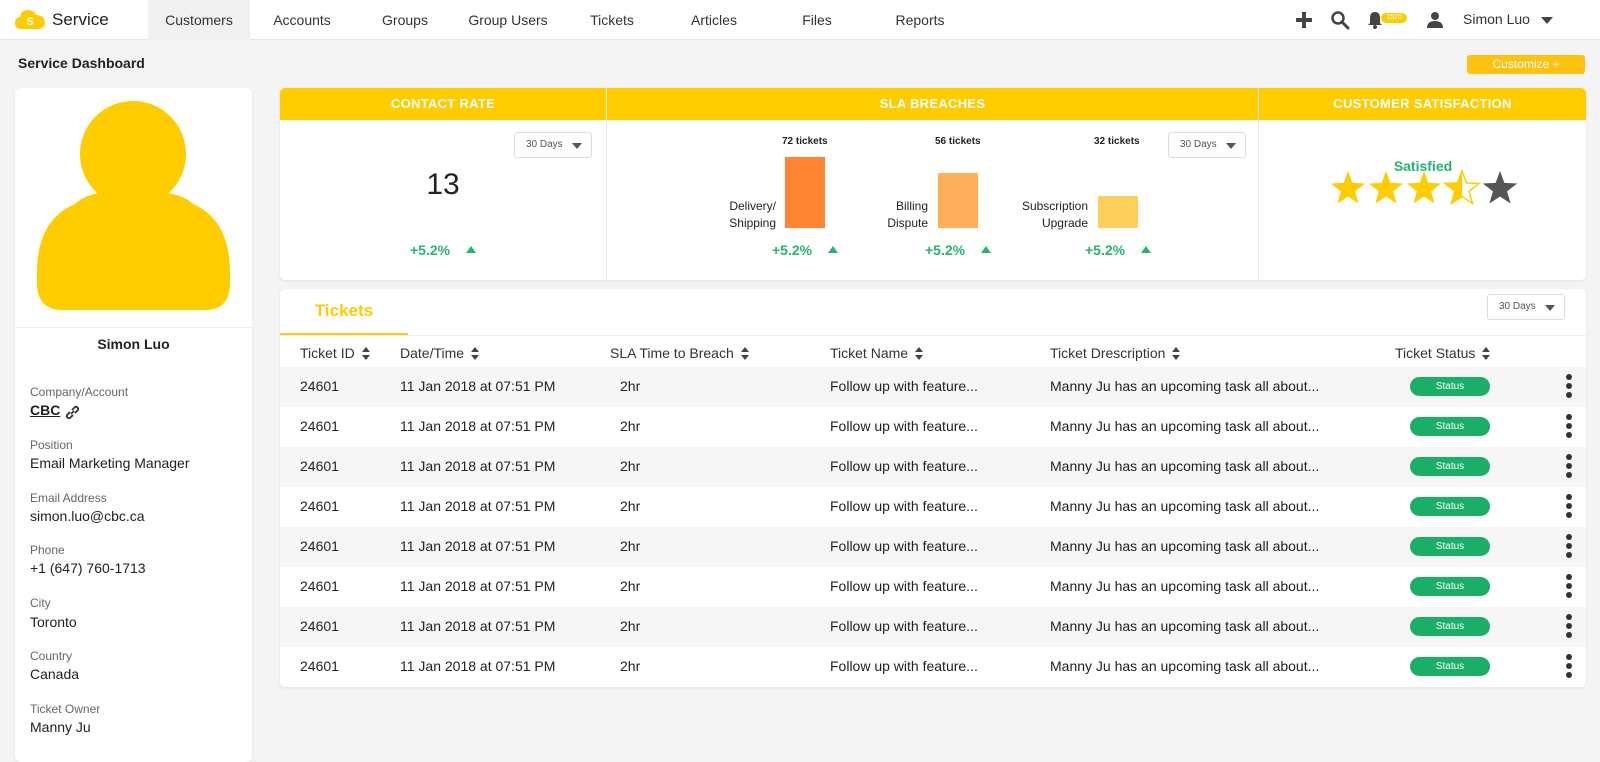 The image size is (1600, 762). Describe the element at coordinates (45, 410) in the screenshot. I see `company-link: CBC` at that location.